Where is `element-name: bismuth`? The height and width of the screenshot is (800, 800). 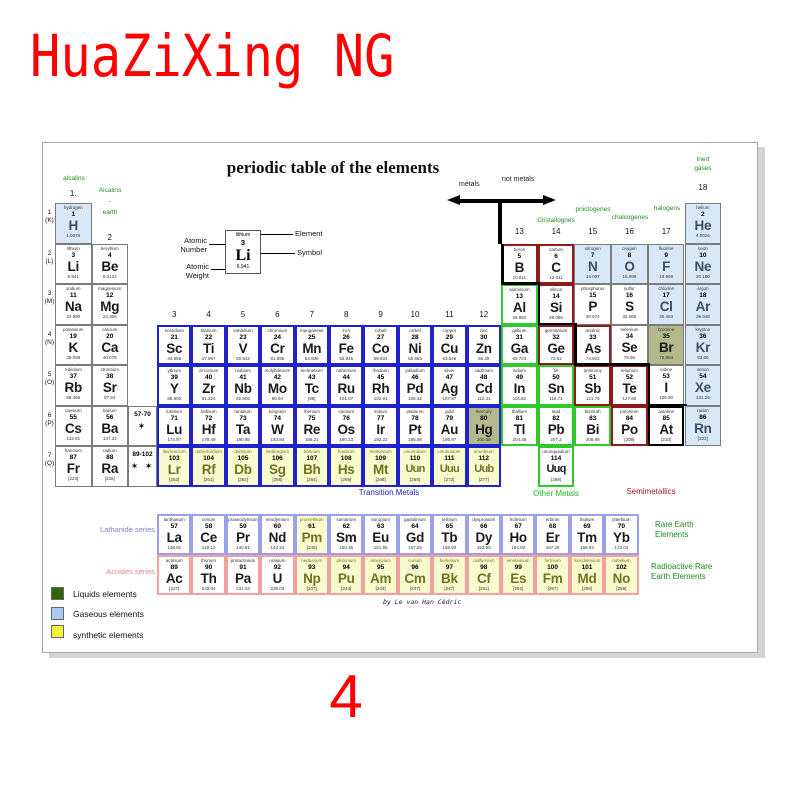
element-name: bismuth is located at coordinates (592, 411).